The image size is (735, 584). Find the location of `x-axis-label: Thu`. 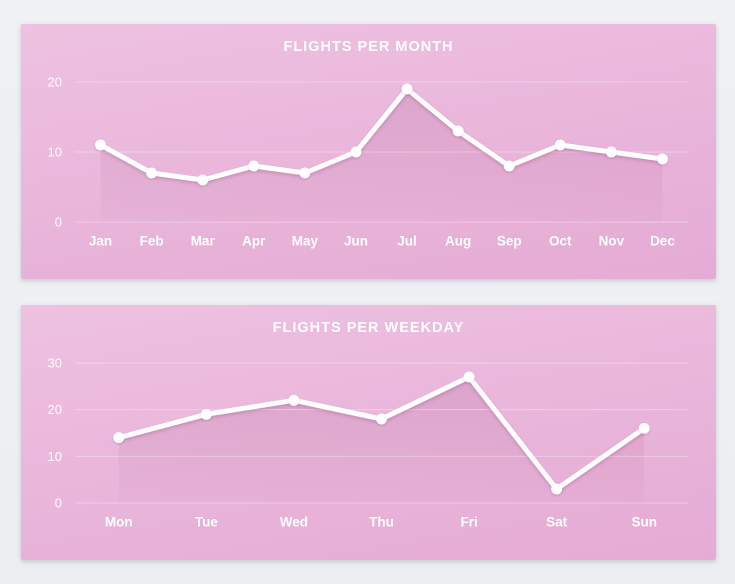

x-axis-label: Thu is located at coordinates (381, 522).